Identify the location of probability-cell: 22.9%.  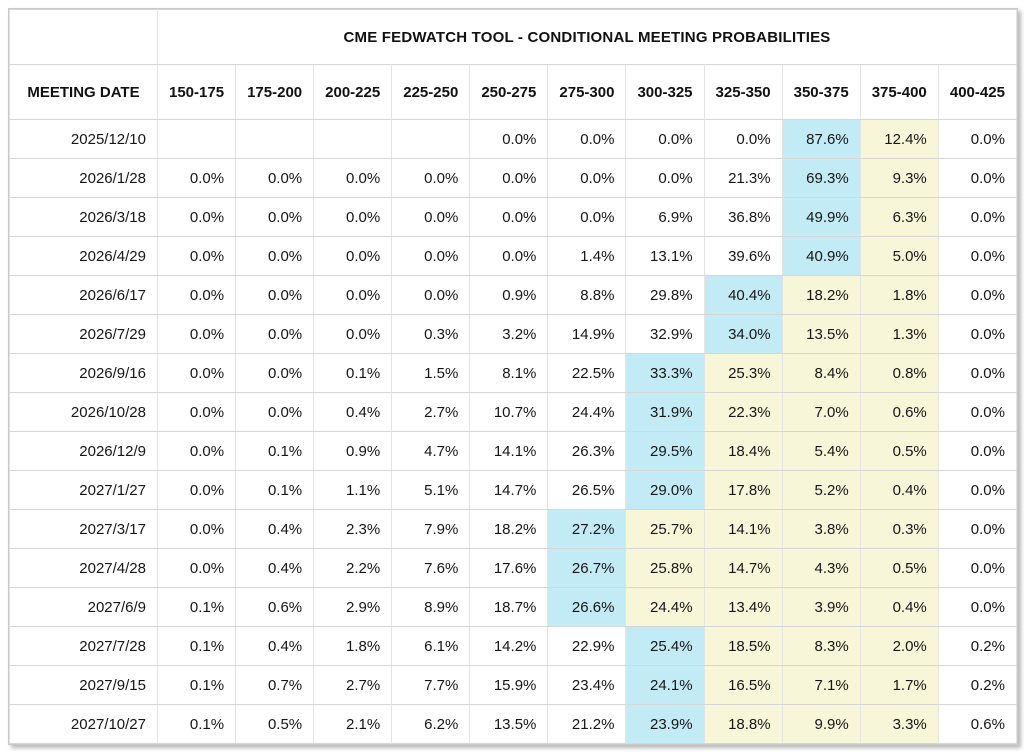
(587, 646).